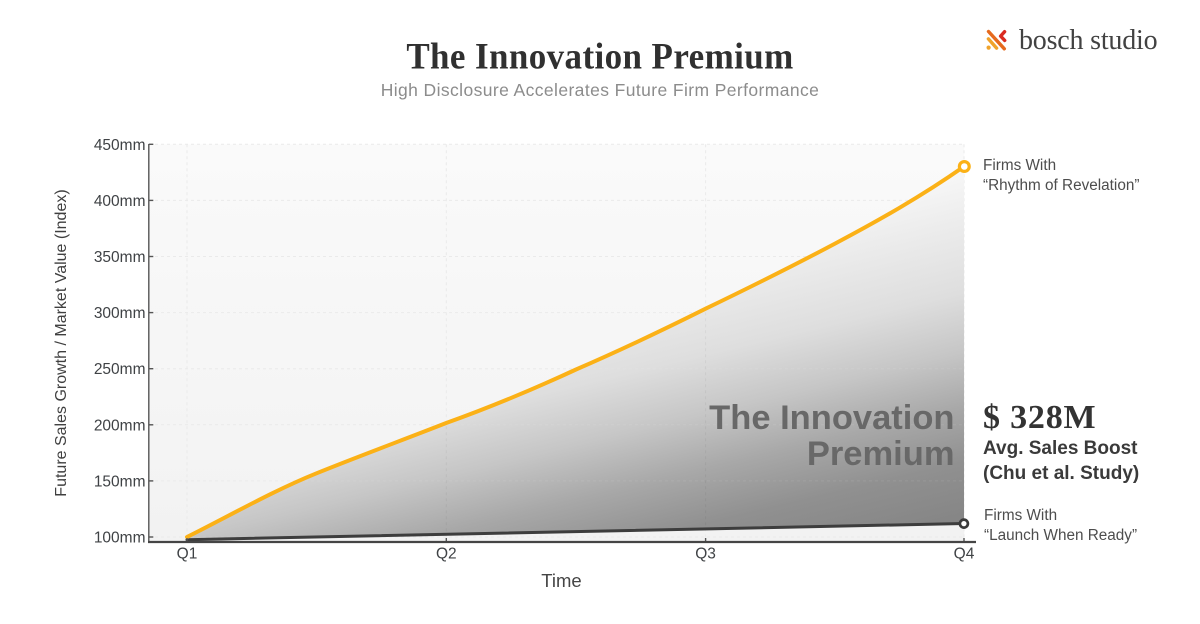  Describe the element at coordinates (705, 554) in the screenshot. I see `svg-text: Q3` at that location.